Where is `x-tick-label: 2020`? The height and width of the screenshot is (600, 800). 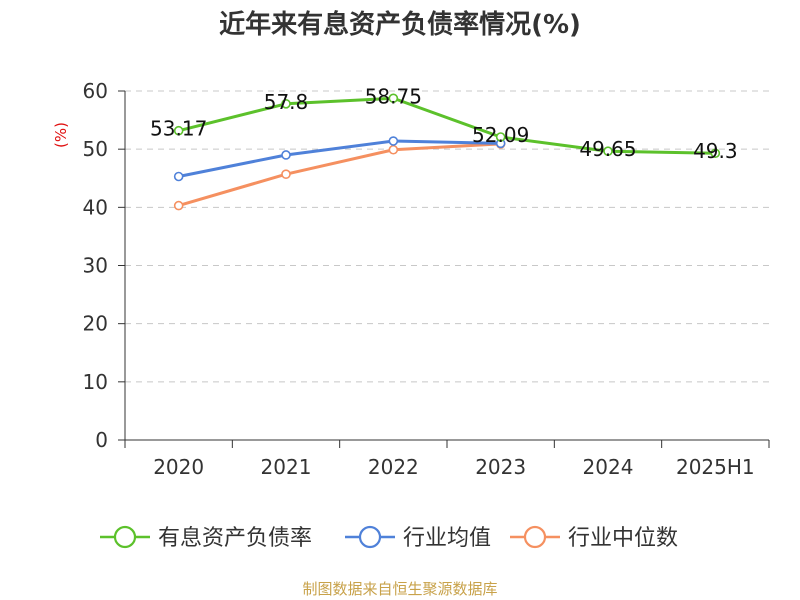 x-tick-label: 2020 is located at coordinates (178, 467).